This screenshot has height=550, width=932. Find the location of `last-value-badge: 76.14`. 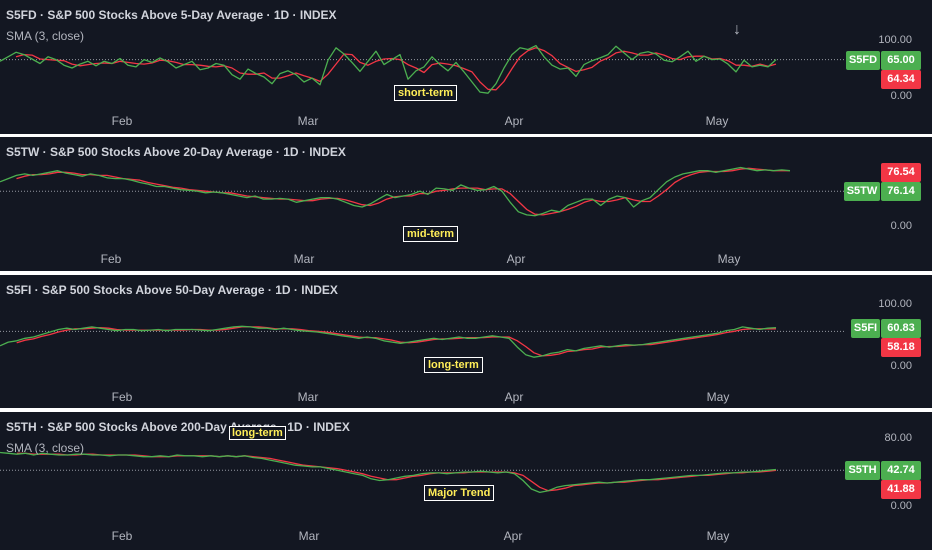

last-value-badge: 76.14 is located at coordinates (901, 191).